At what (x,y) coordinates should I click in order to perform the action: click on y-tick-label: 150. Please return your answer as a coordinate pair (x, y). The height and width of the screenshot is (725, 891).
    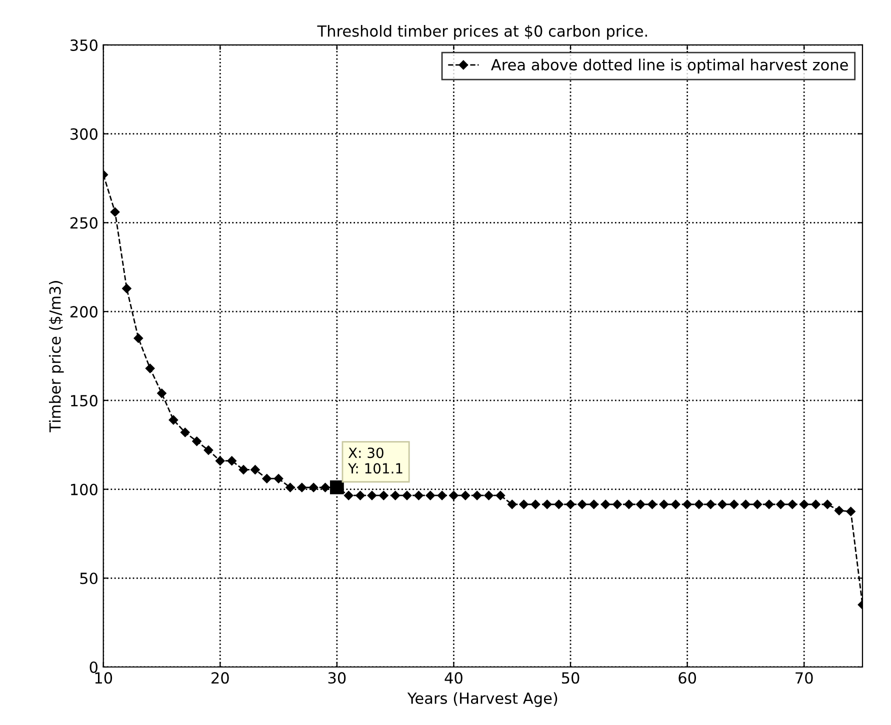
    Looking at the image, I should click on (84, 400).